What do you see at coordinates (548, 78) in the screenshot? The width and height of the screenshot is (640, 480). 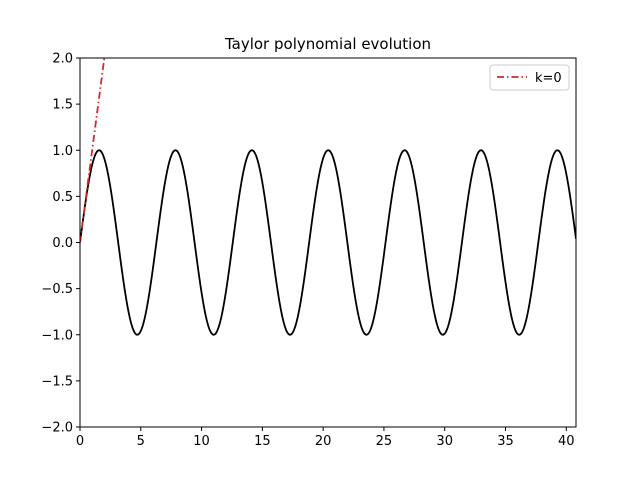 I see `legend-label-k0: k=0` at bounding box center [548, 78].